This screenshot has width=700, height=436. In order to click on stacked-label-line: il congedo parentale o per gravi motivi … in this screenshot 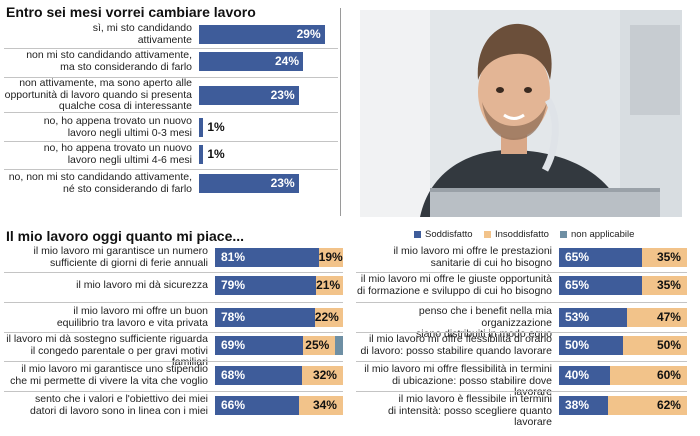, I will do `click(119, 356)`.